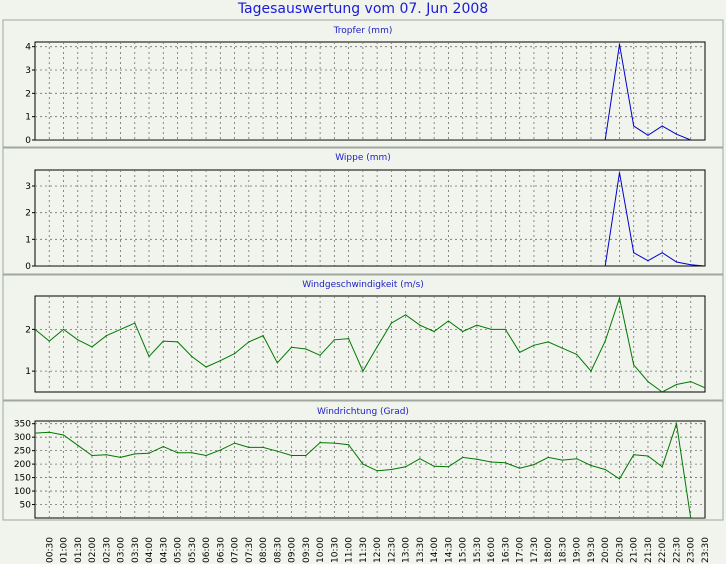  Describe the element at coordinates (563, 550) in the screenshot. I see `x-tick-label: 18:30` at that location.